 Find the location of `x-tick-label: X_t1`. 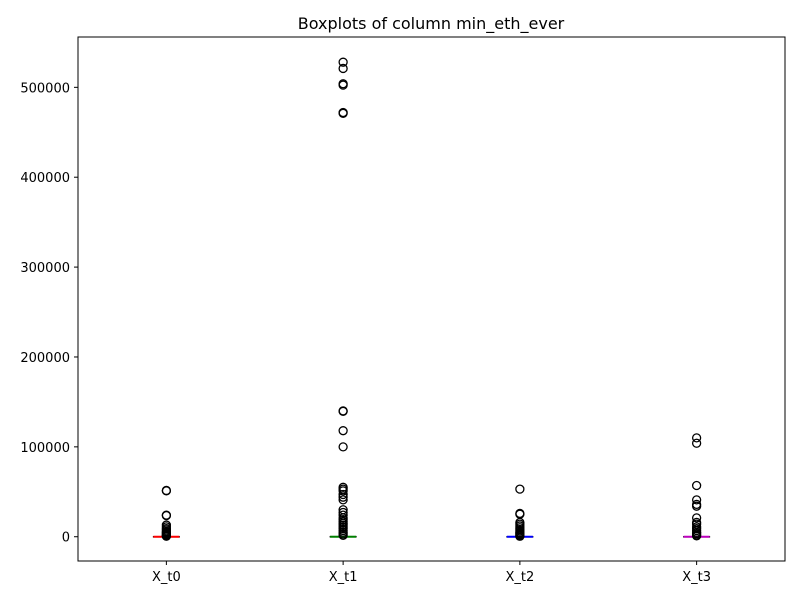

x-tick-label: X_t1 is located at coordinates (343, 577).